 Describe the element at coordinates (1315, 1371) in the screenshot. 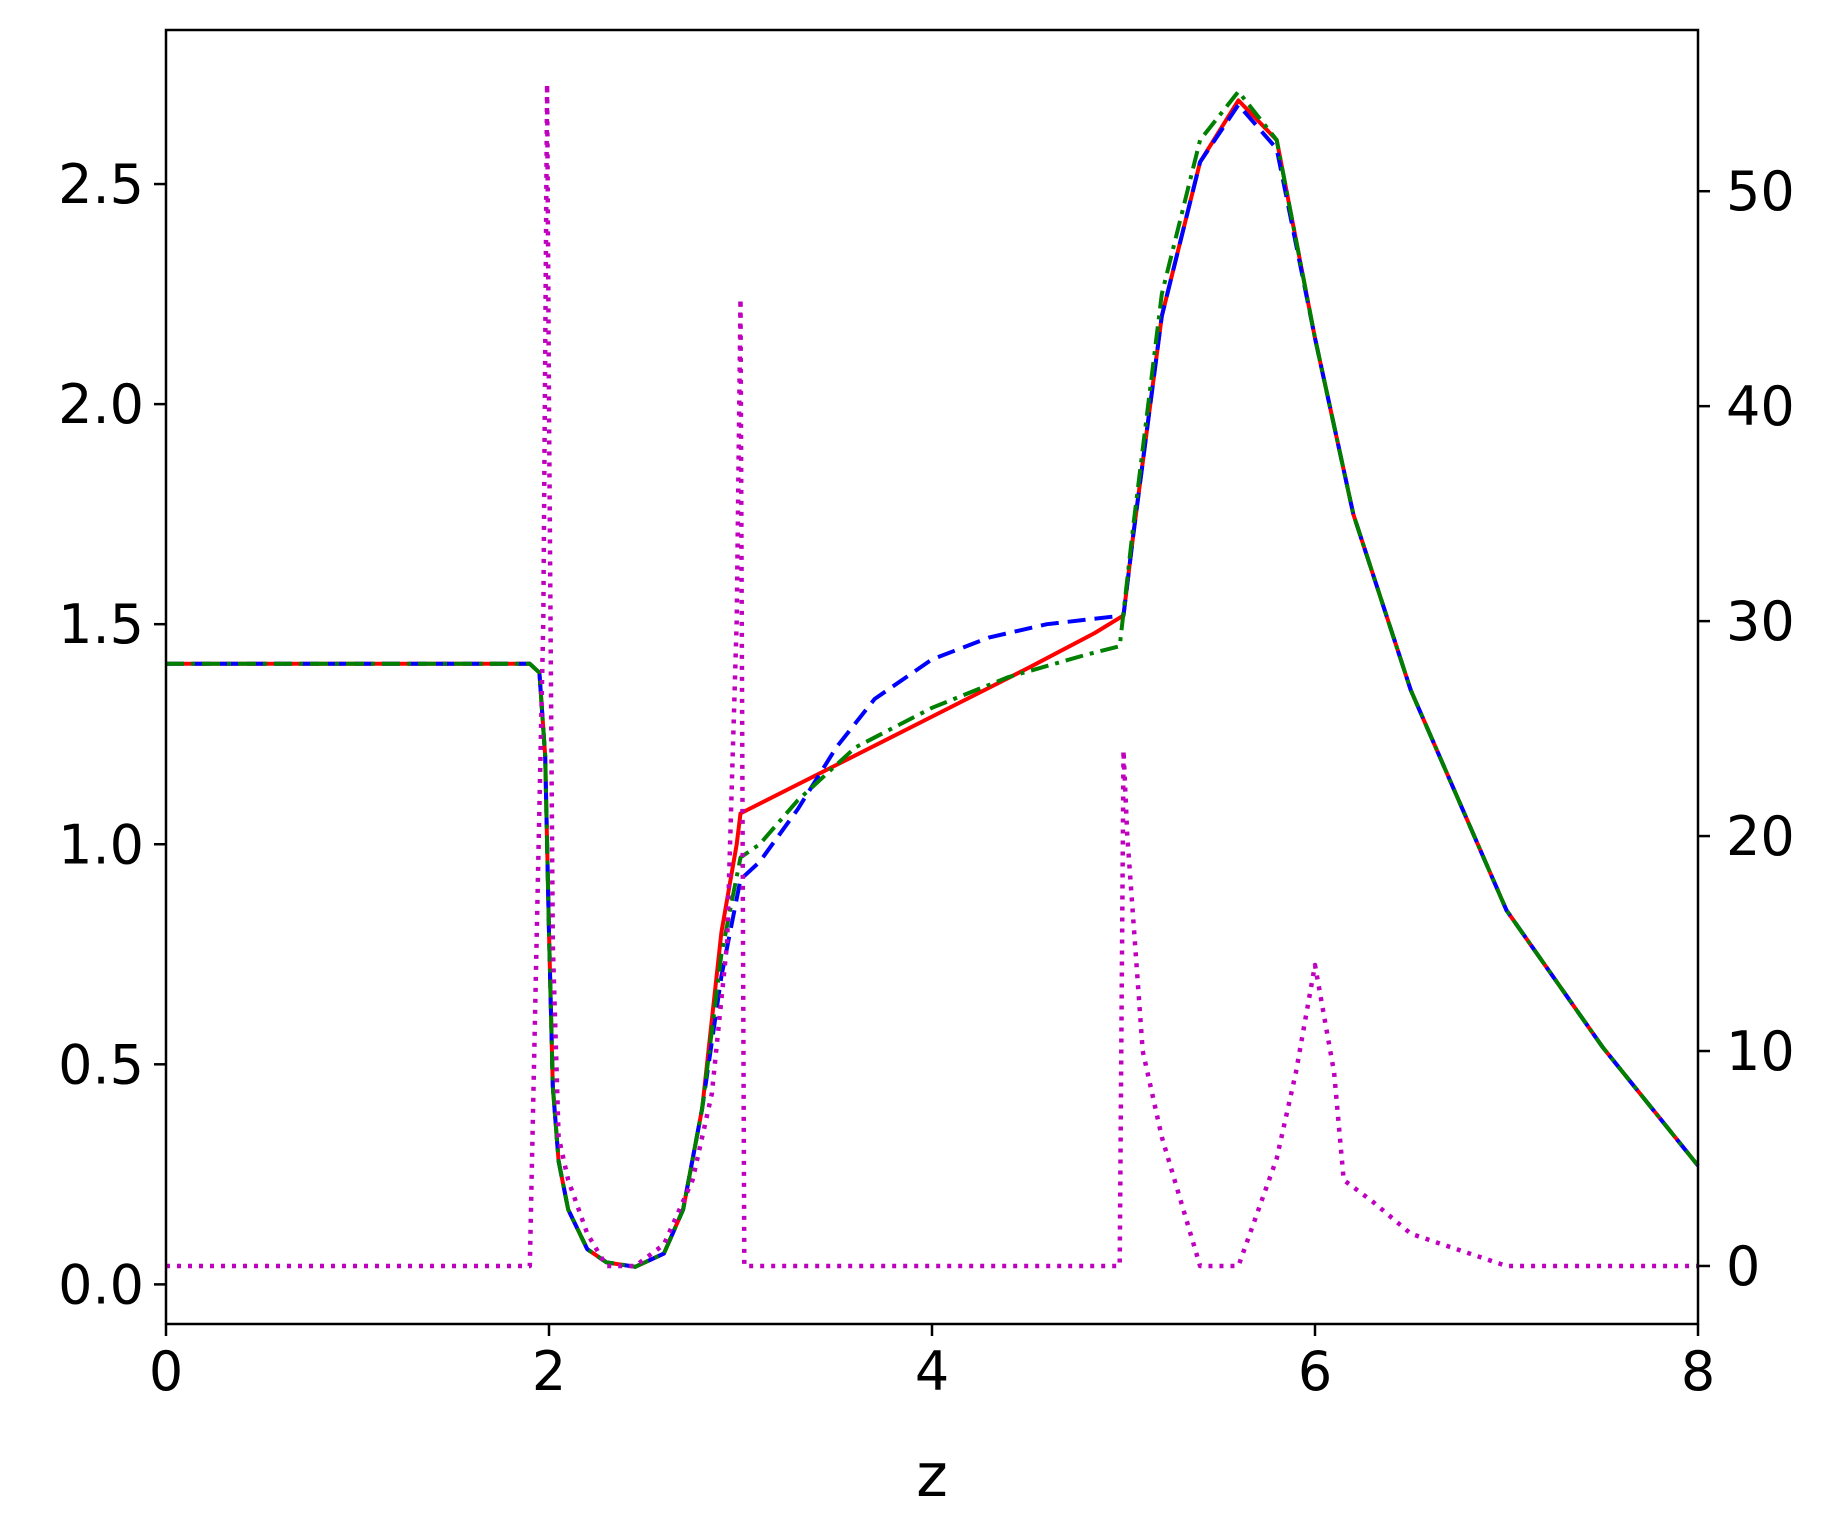

I see `x-tick-label: 6` at that location.